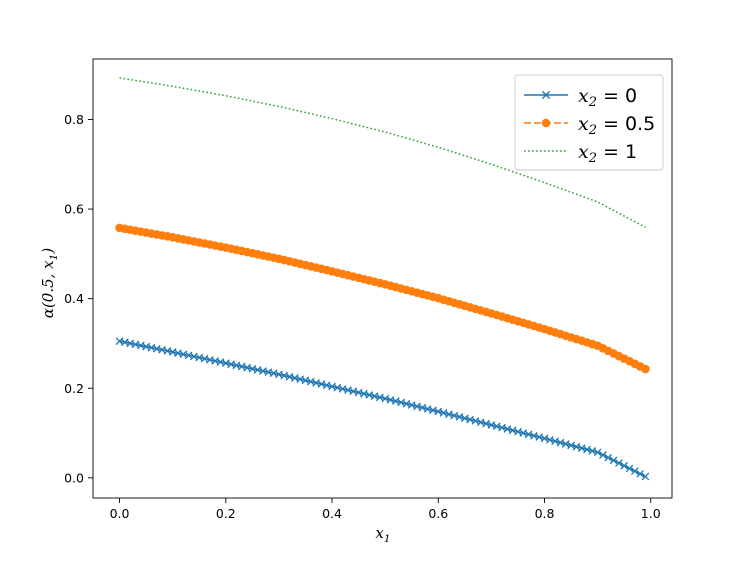 The height and width of the screenshot is (561, 747). I want to click on x-tick-label: 0.4, so click(332, 513).